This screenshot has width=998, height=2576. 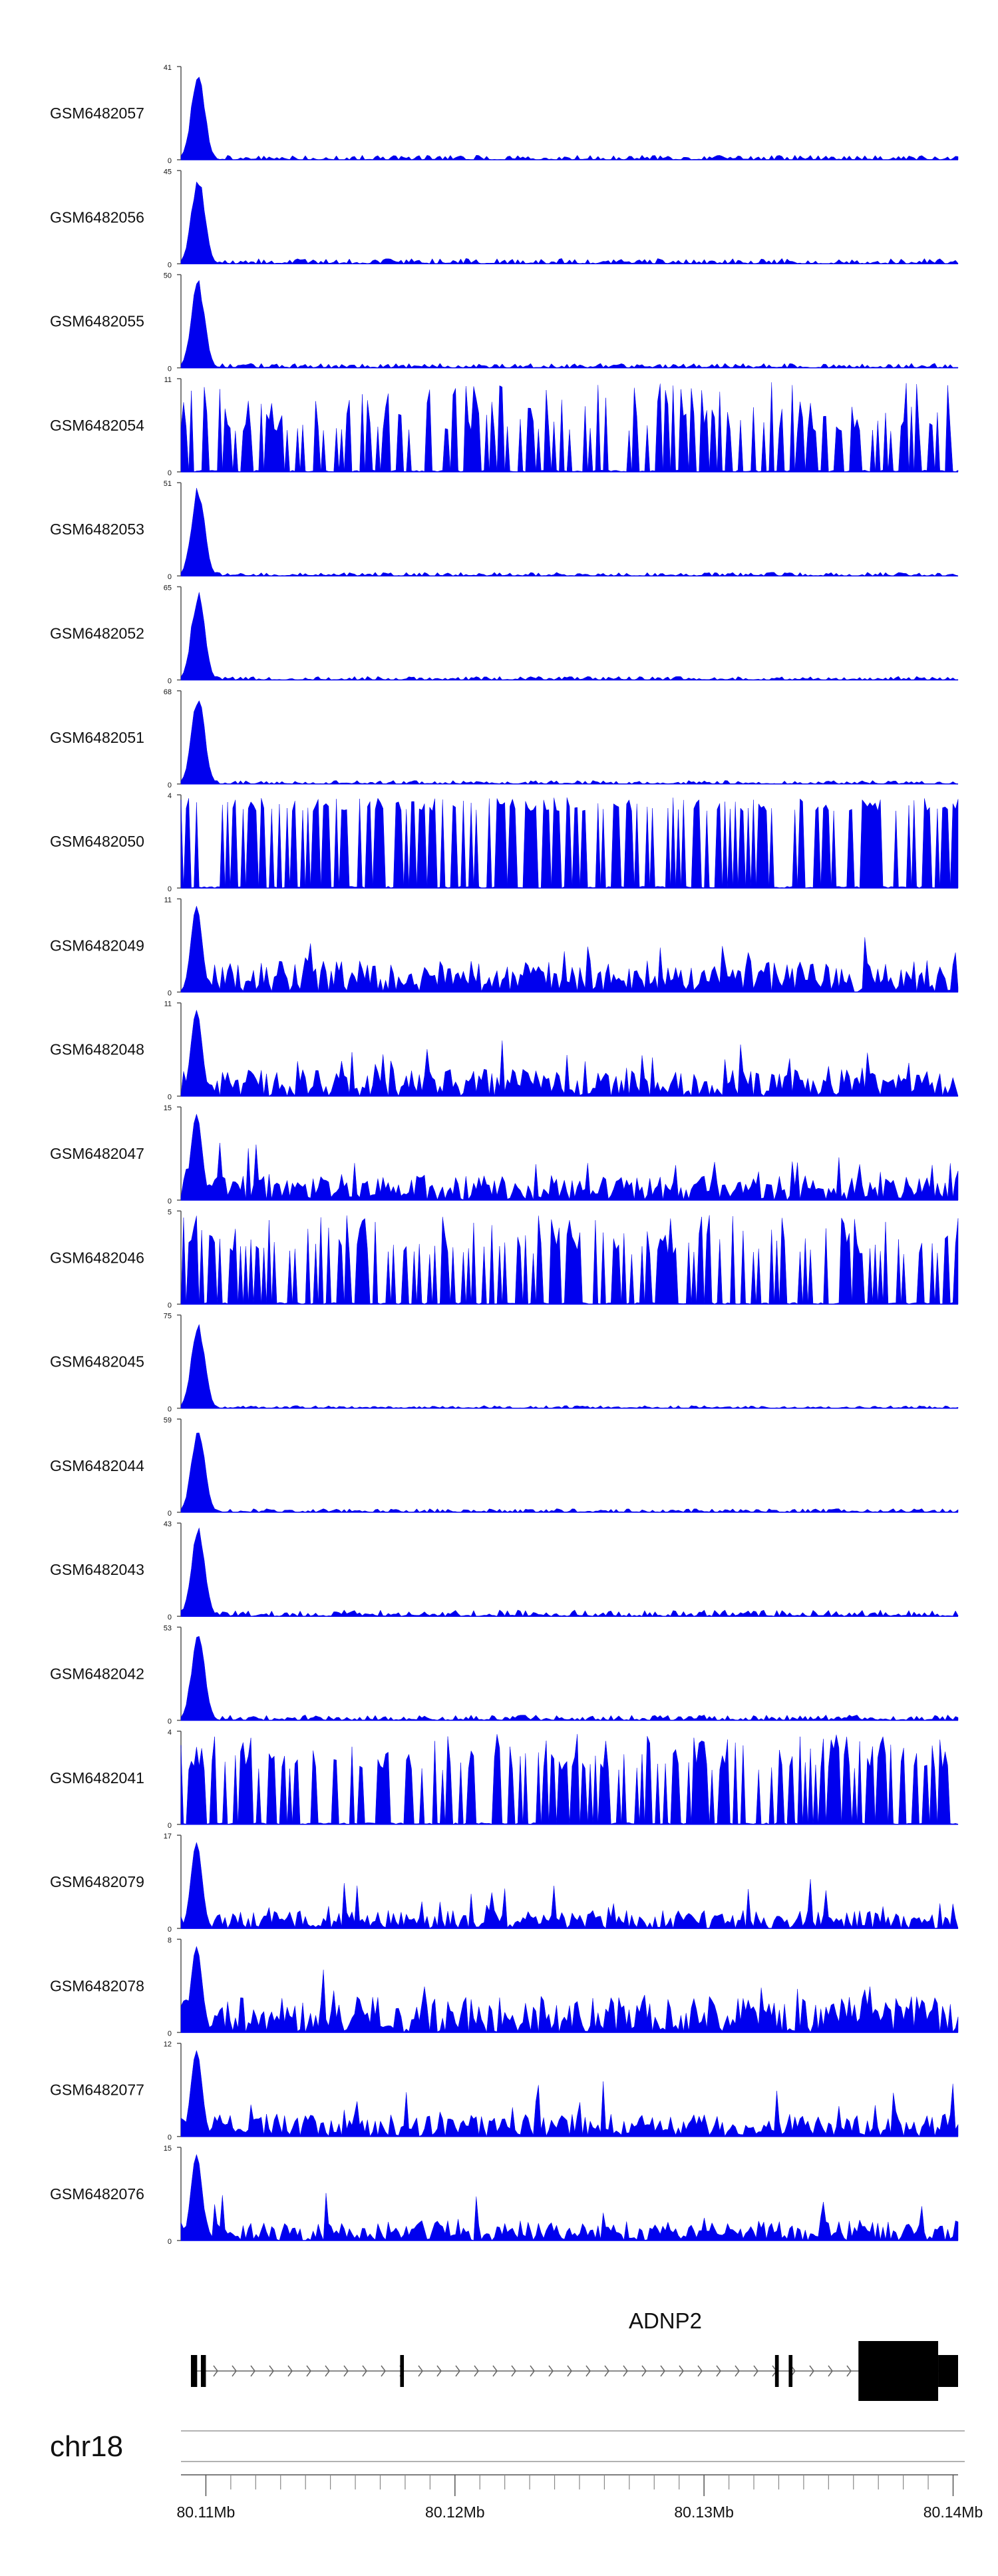 What do you see at coordinates (704, 2512) in the screenshot?
I see `axis-tick-label: 80.13Mb` at bounding box center [704, 2512].